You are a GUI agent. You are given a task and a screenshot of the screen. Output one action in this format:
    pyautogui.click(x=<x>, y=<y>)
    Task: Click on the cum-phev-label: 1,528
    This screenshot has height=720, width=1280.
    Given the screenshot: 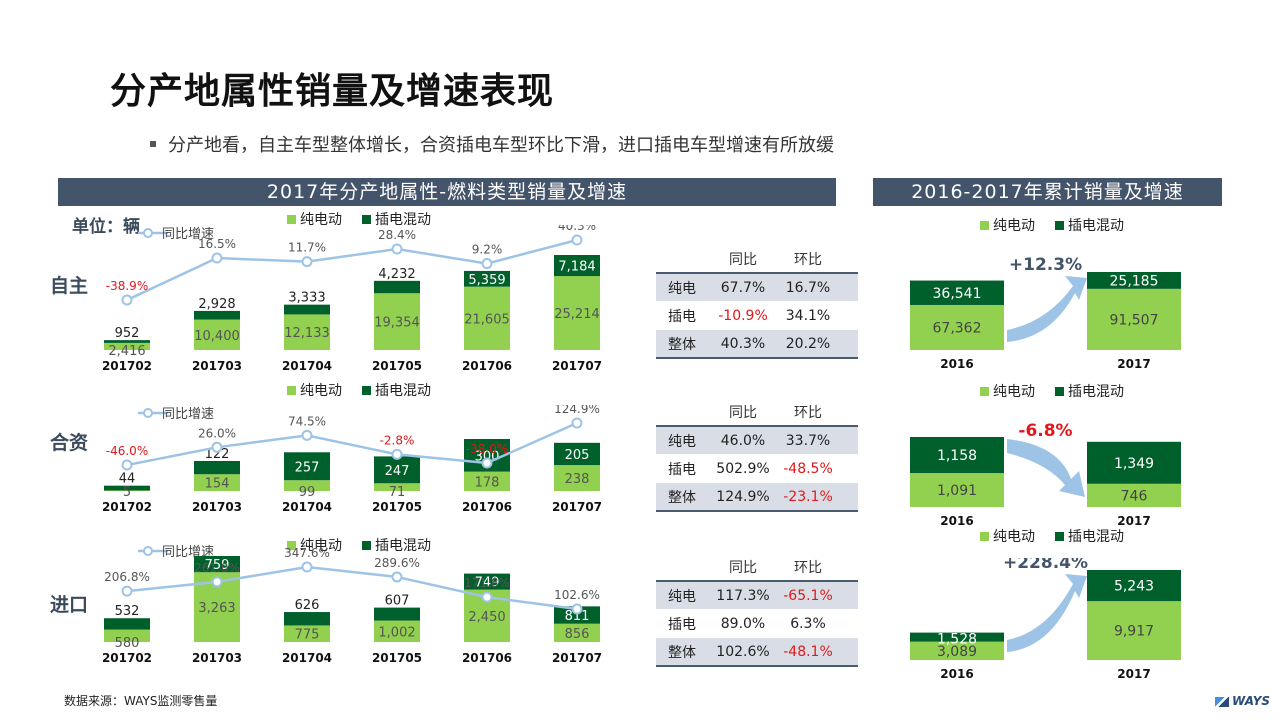 What is the action you would take?
    pyautogui.click(x=957, y=640)
    